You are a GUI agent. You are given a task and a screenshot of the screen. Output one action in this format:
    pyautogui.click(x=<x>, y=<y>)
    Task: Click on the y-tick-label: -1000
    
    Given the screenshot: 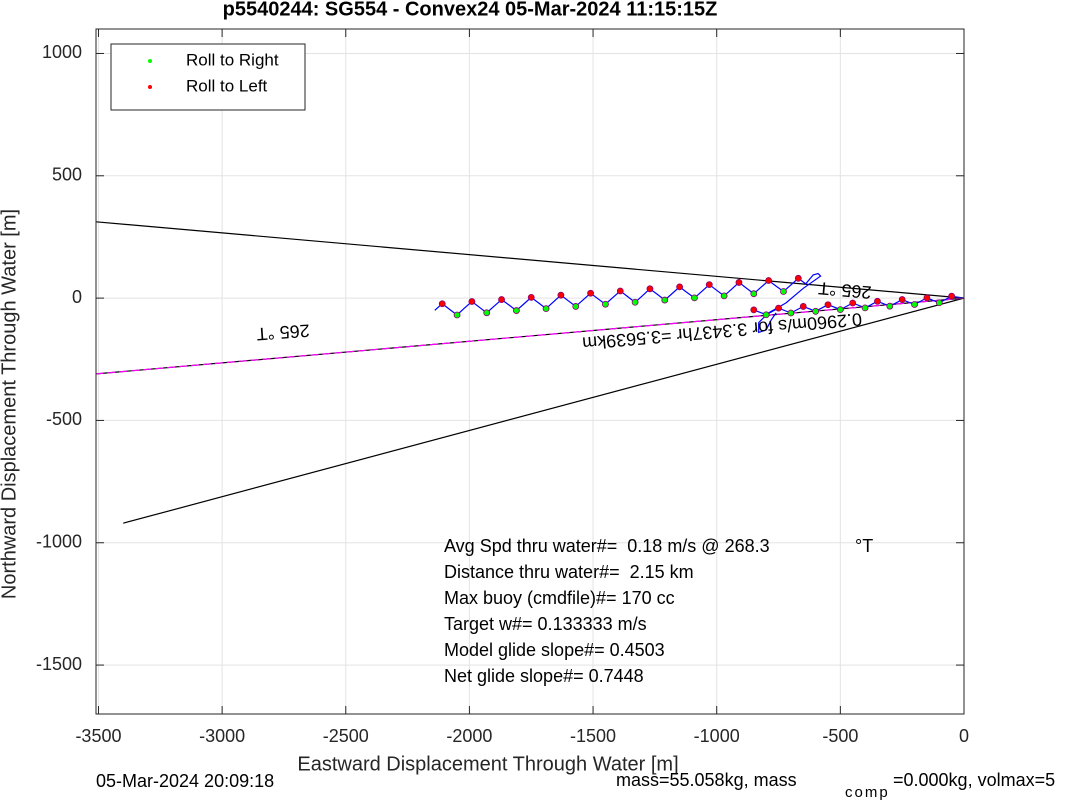 What is the action you would take?
    pyautogui.click(x=59, y=542)
    